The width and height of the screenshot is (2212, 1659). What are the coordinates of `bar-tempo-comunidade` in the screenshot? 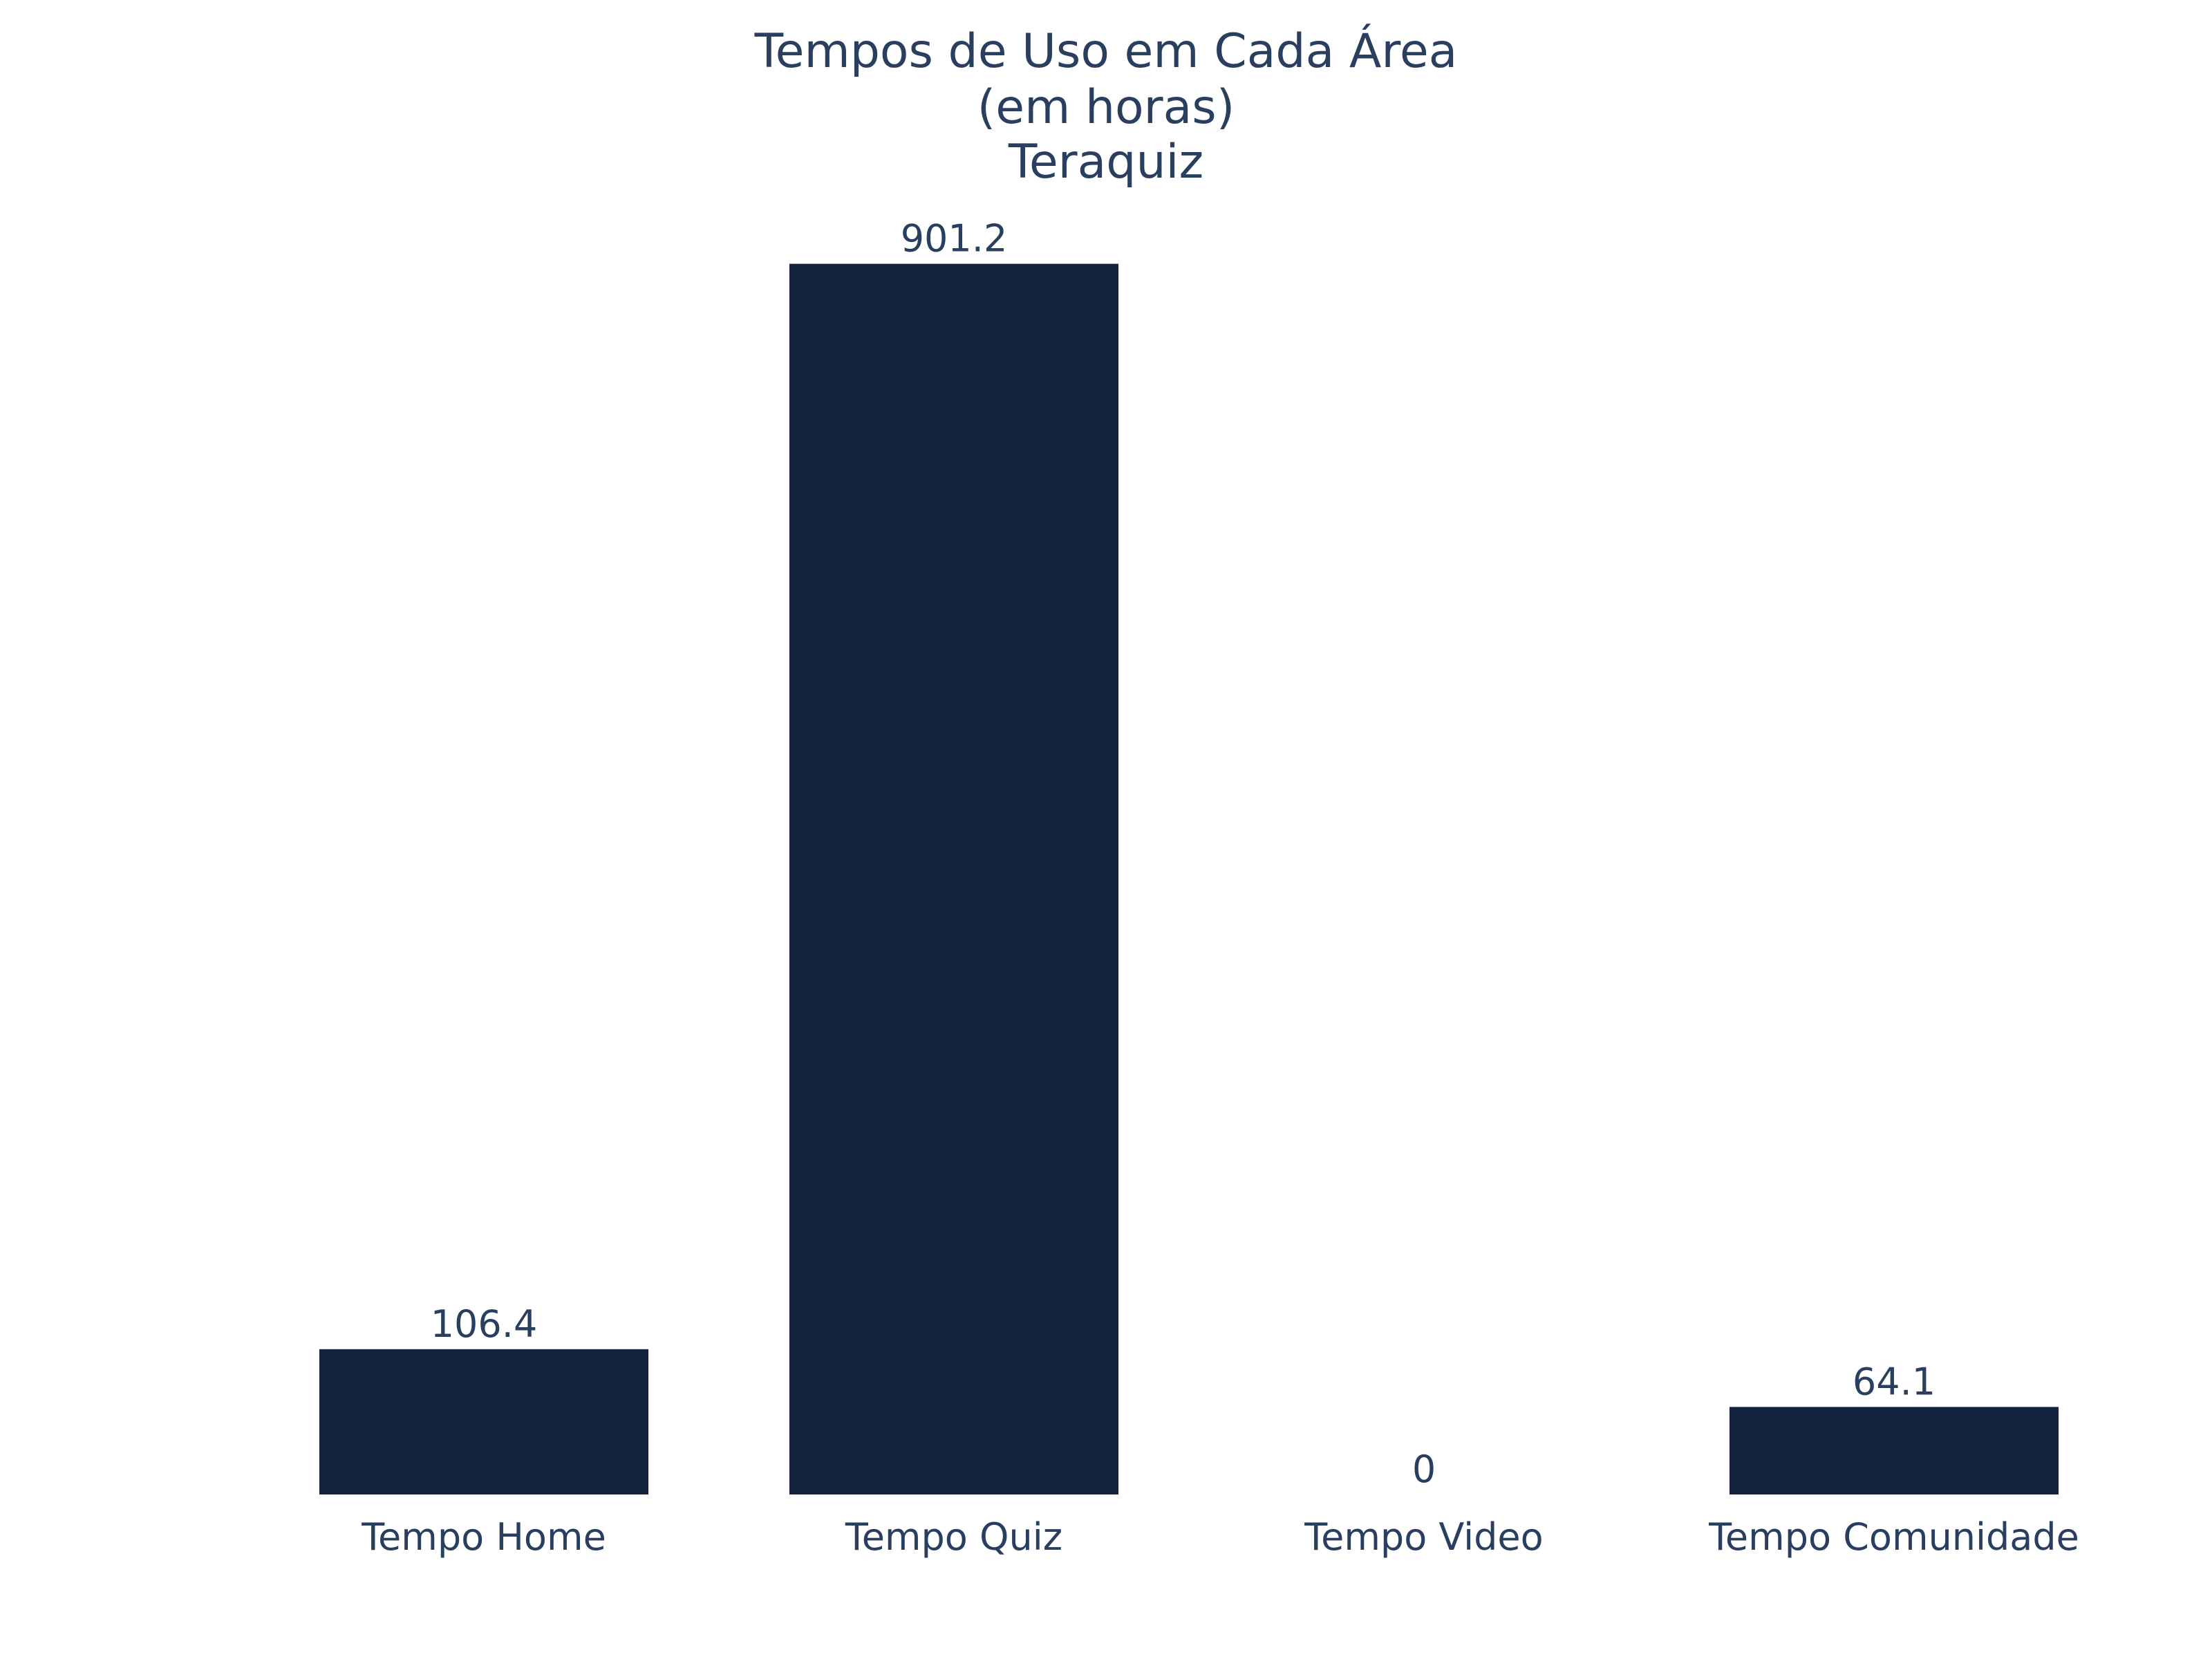 It's located at (1895, 1450).